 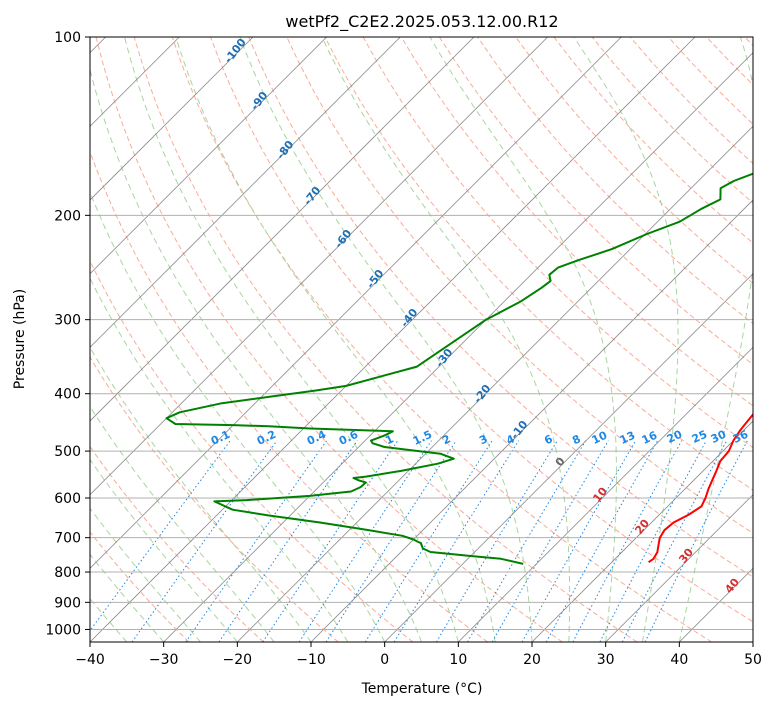 What do you see at coordinates (285, 150) in the screenshot?
I see `dry-adiabat-label: -80` at bounding box center [285, 150].